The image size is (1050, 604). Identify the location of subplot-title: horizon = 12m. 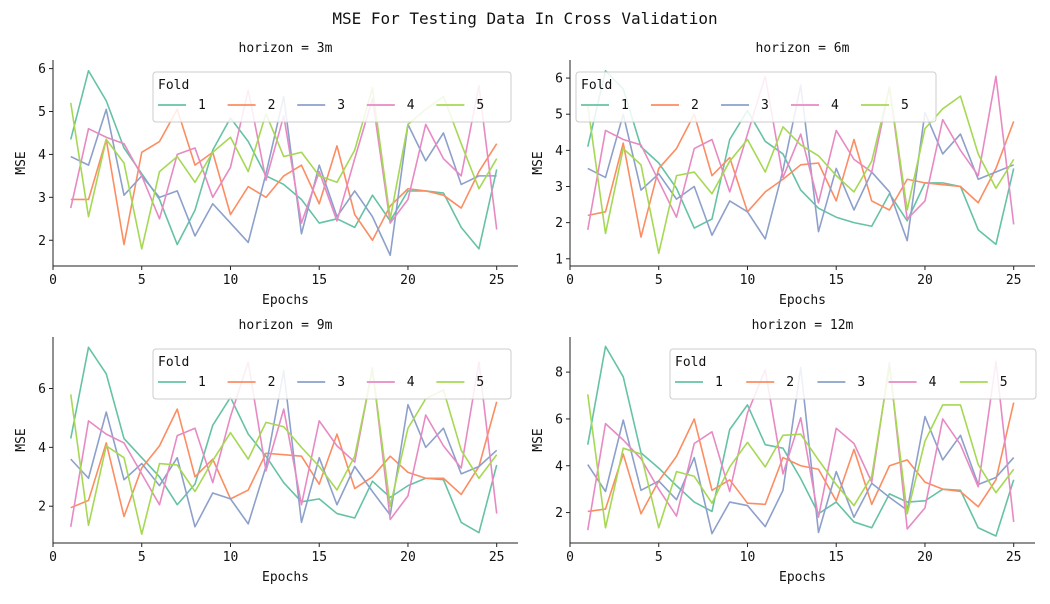
(803, 325).